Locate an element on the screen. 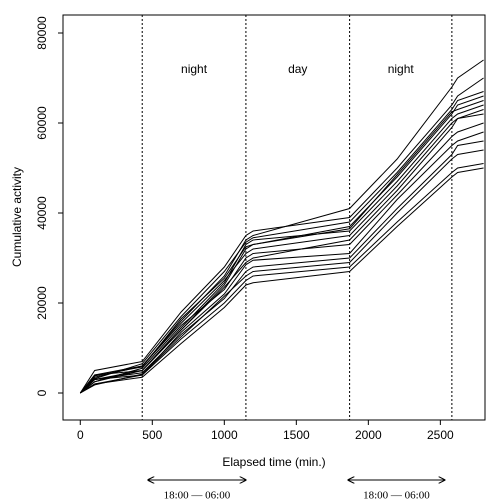 Image resolution: width=491 pixels, height=503 pixels. x-tick-label: 1000 is located at coordinates (224, 435).